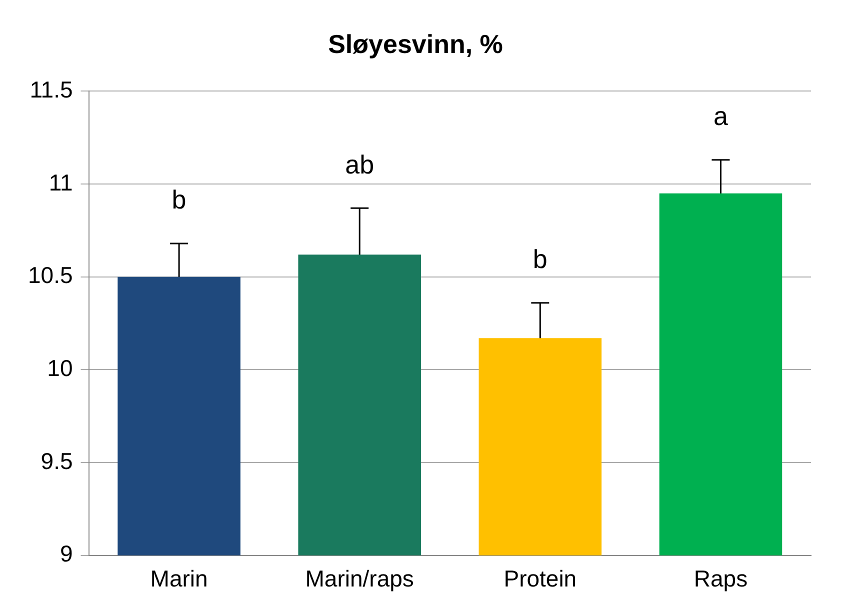 This screenshot has width=841, height=607. I want to click on x-tick-label: Marin/raps, so click(359, 579).